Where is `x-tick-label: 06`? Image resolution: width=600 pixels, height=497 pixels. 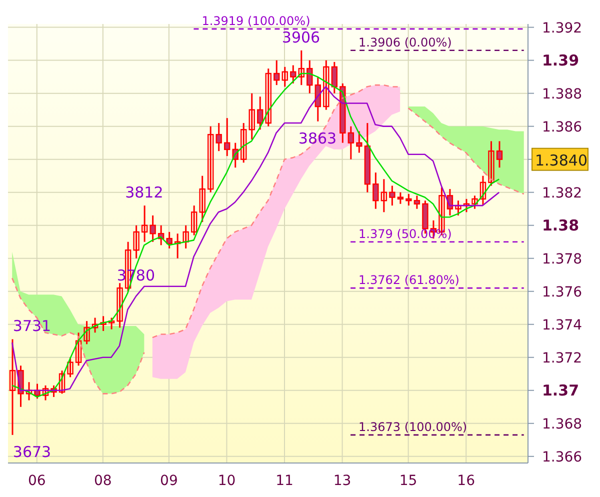 x-tick-label: 06 is located at coordinates (37, 481).